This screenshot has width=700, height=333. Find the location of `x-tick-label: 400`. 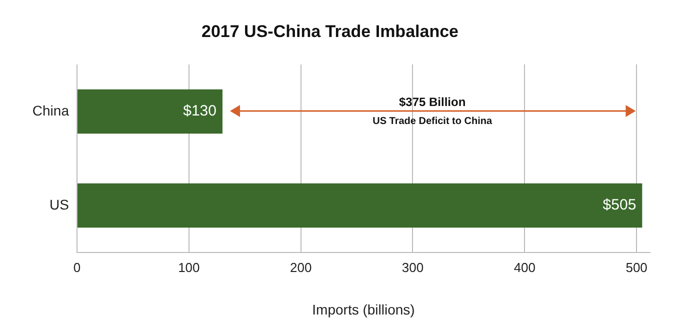

x-tick-label: 400 is located at coordinates (525, 267).